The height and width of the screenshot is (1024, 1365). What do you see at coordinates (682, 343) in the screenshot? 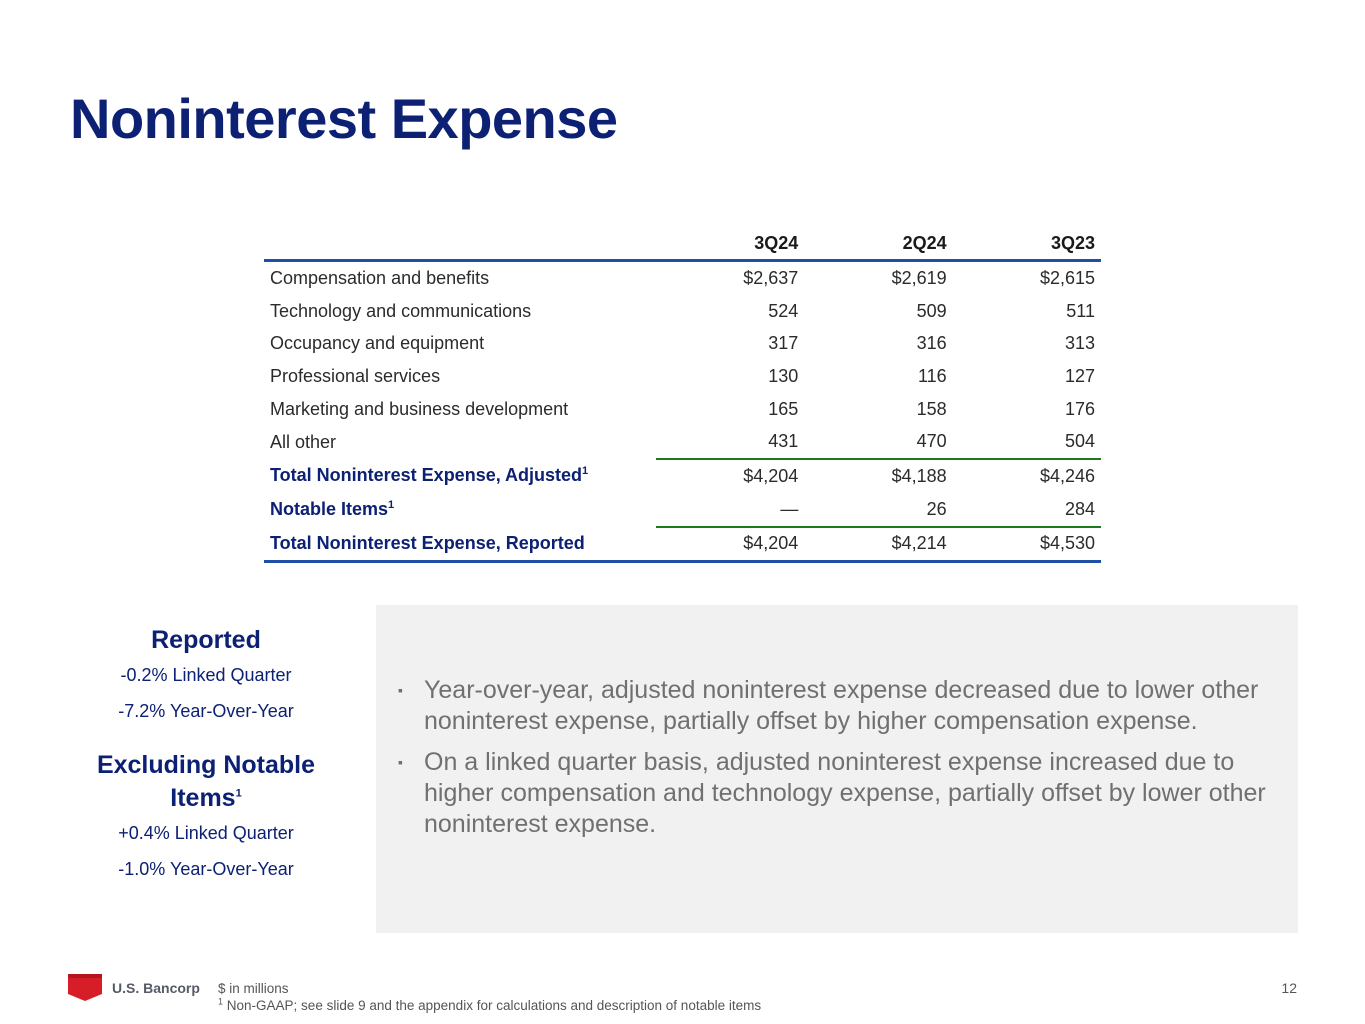
I see `table-row: Occupancy and equipment 317 316 313` at bounding box center [682, 343].